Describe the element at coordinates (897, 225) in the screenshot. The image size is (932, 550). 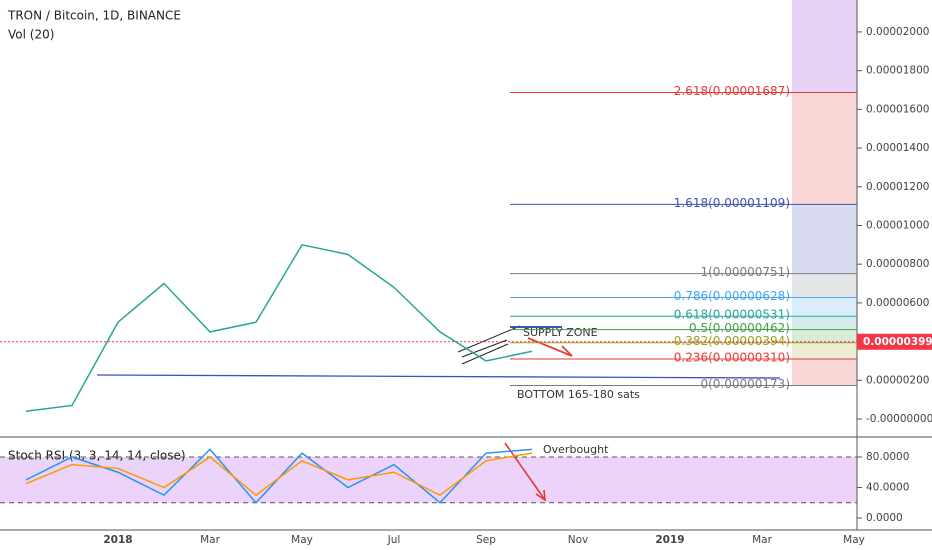
I see `y-tick-label: 0.00001000` at that location.